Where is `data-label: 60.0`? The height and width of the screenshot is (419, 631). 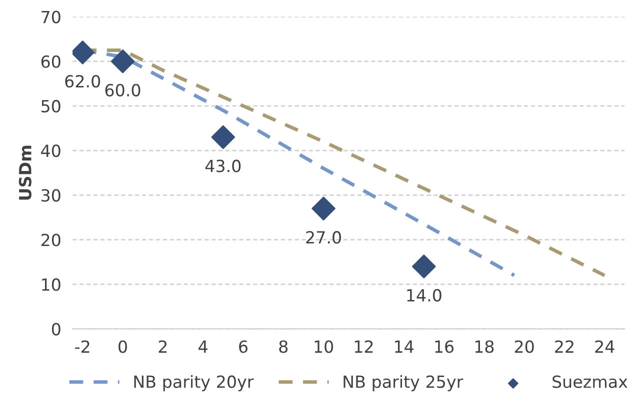
data-label: 60.0 is located at coordinates (122, 90).